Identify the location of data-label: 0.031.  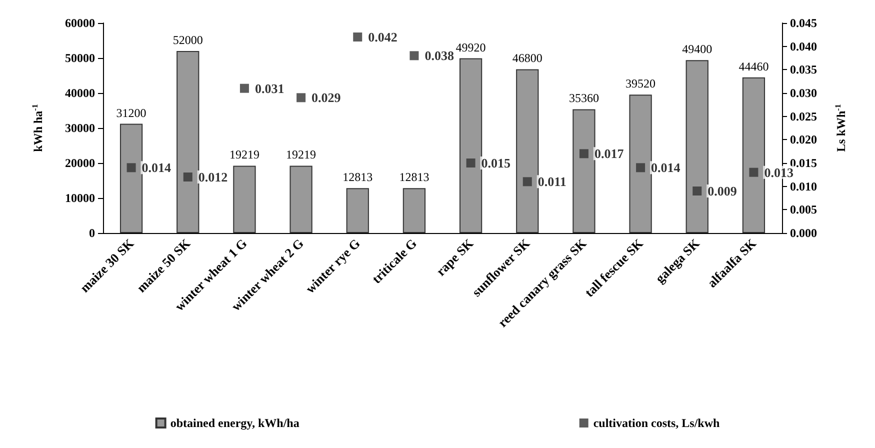
(269, 88).